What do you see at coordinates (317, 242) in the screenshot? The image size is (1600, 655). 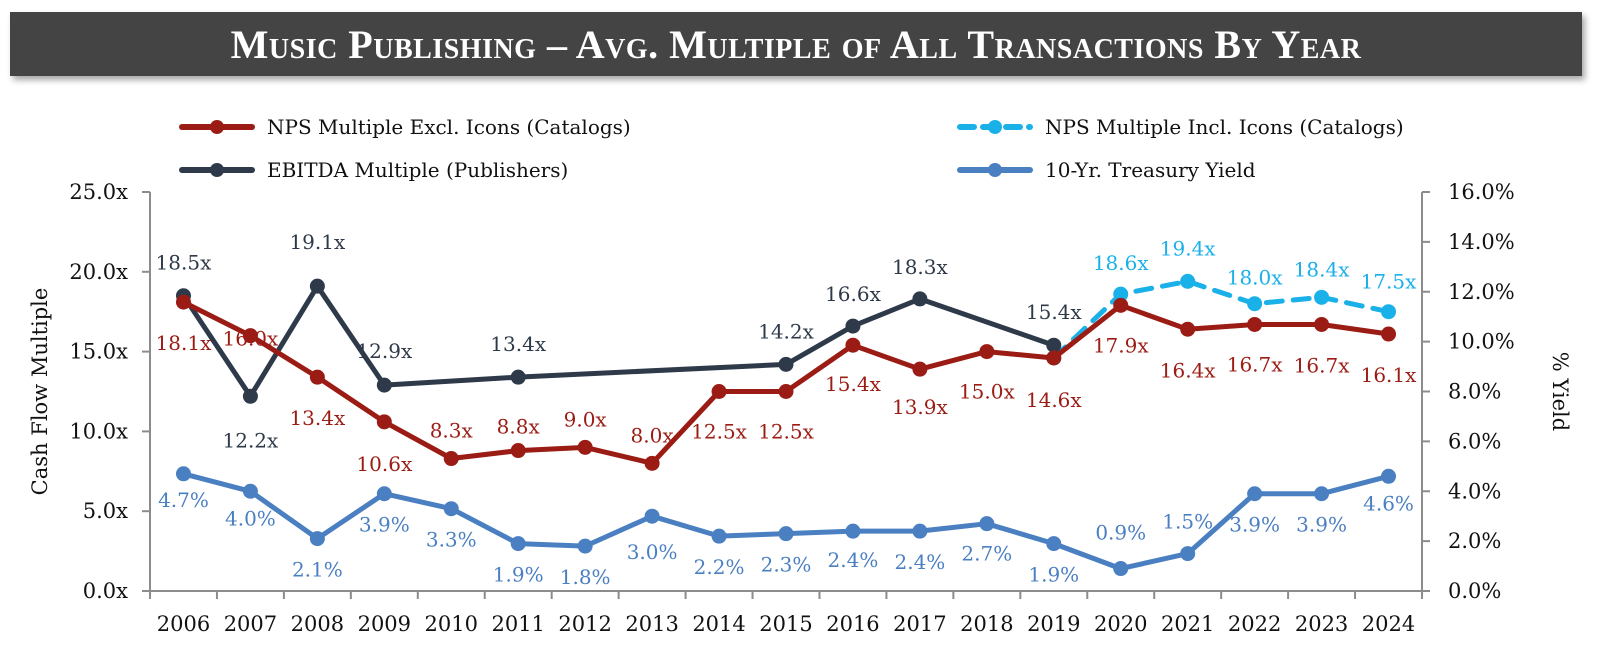 I see `ebitda-label: 19.1x` at bounding box center [317, 242].